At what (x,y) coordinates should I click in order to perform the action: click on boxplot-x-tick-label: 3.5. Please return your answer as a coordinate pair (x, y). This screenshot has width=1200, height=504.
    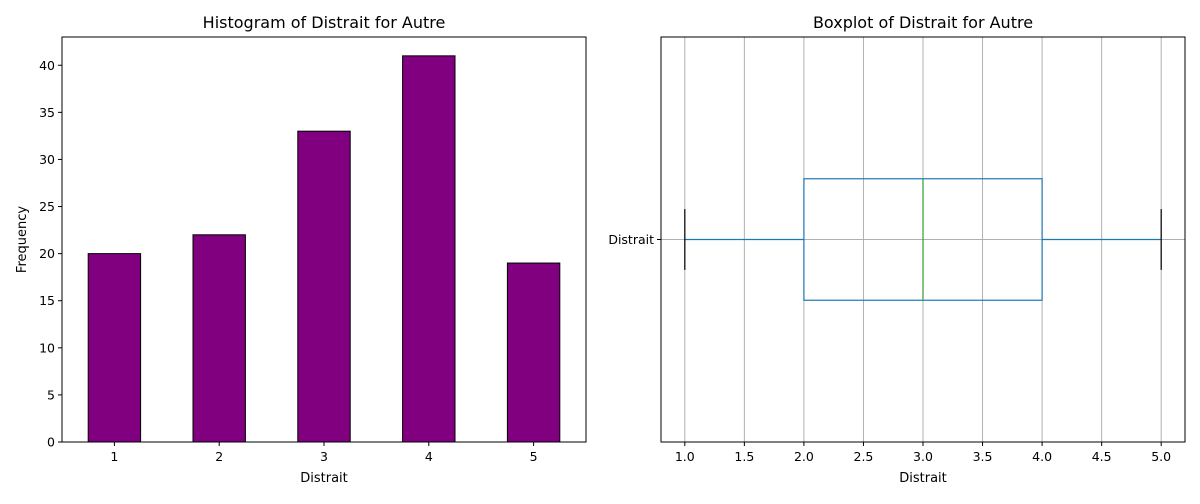
    Looking at the image, I should click on (983, 456).